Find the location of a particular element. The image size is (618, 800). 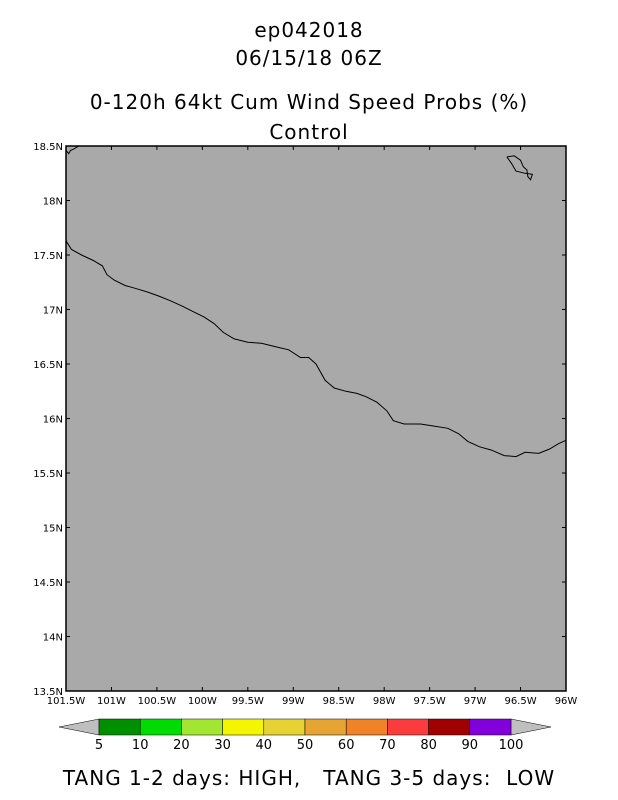

colorbar-label: 80 is located at coordinates (428, 745).